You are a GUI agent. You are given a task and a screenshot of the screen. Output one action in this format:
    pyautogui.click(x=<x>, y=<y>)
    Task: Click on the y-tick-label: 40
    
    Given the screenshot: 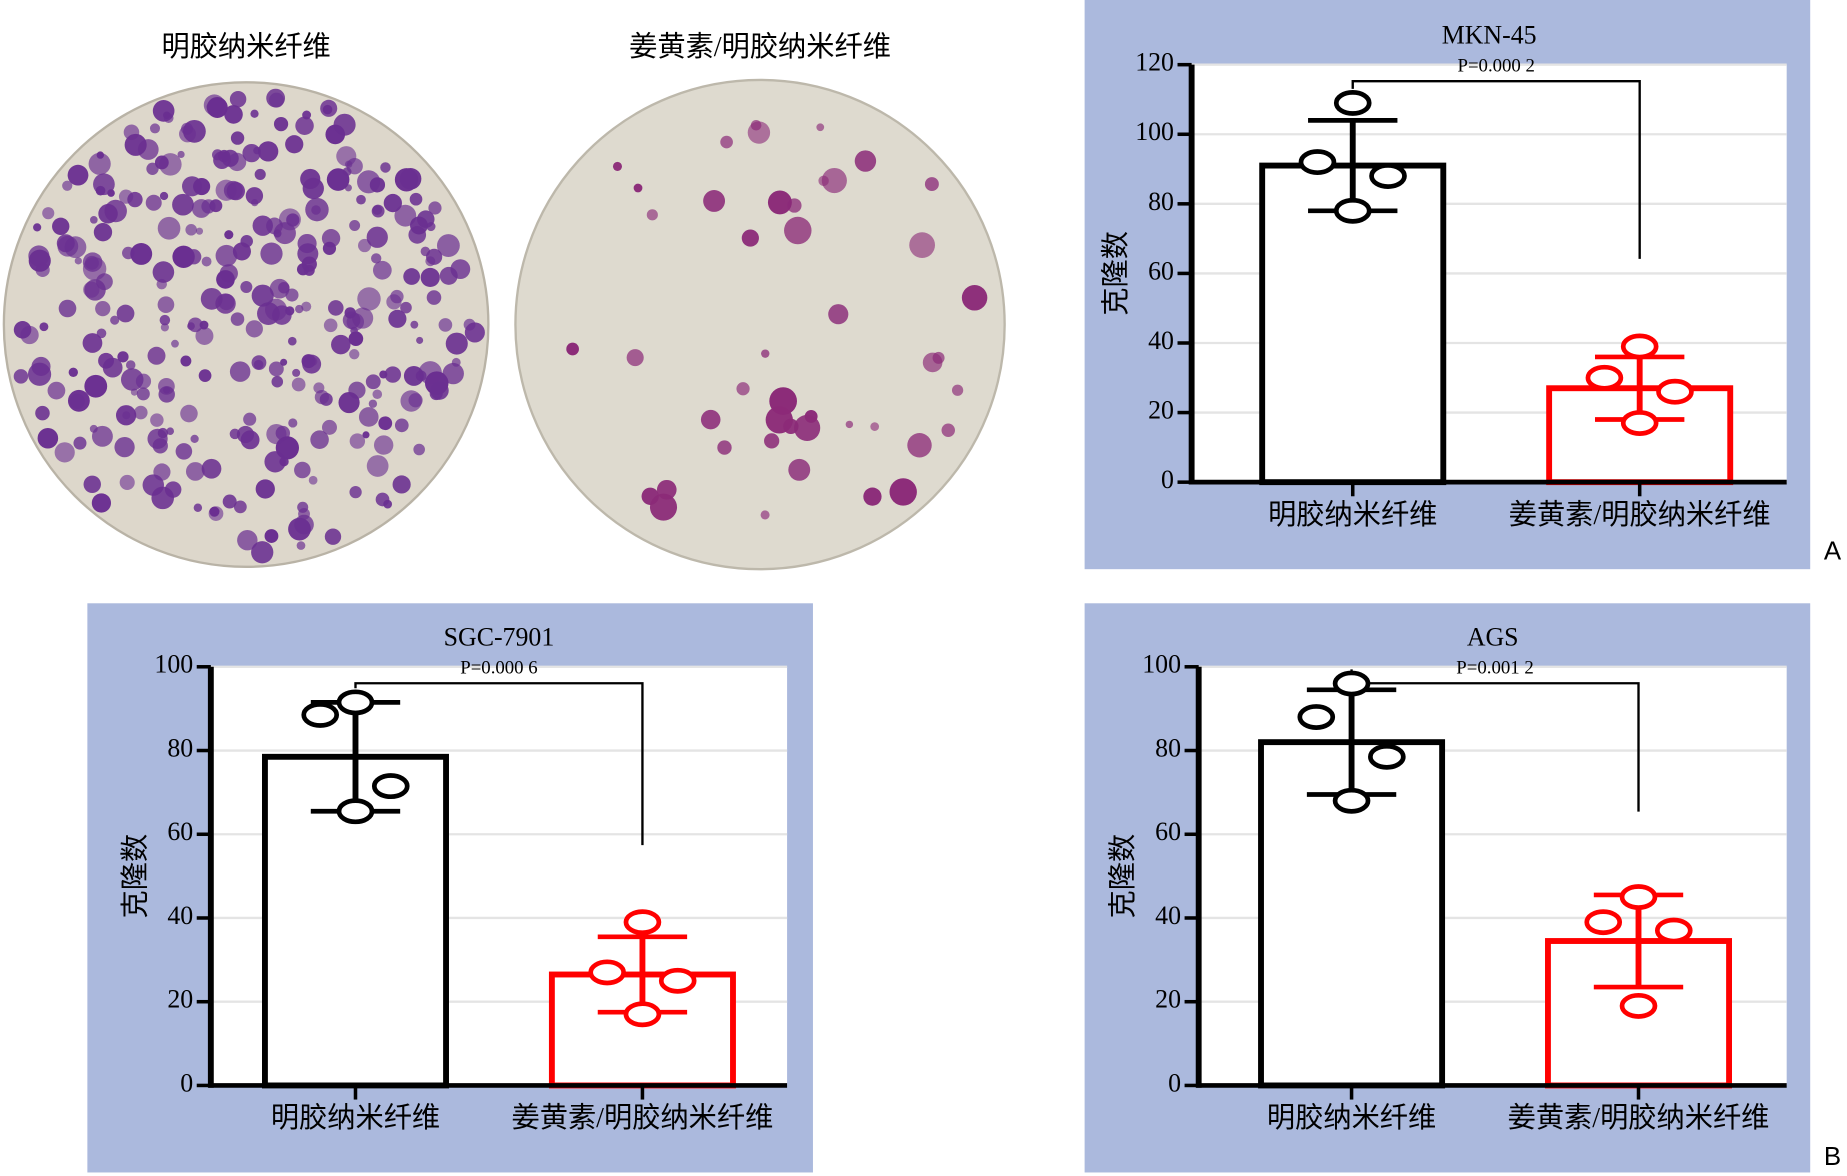 What is the action you would take?
    pyautogui.click(x=180, y=915)
    